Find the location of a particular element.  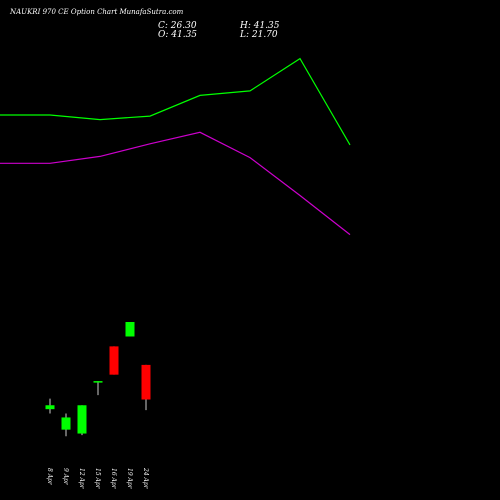

candles-group is located at coordinates (98, 379).